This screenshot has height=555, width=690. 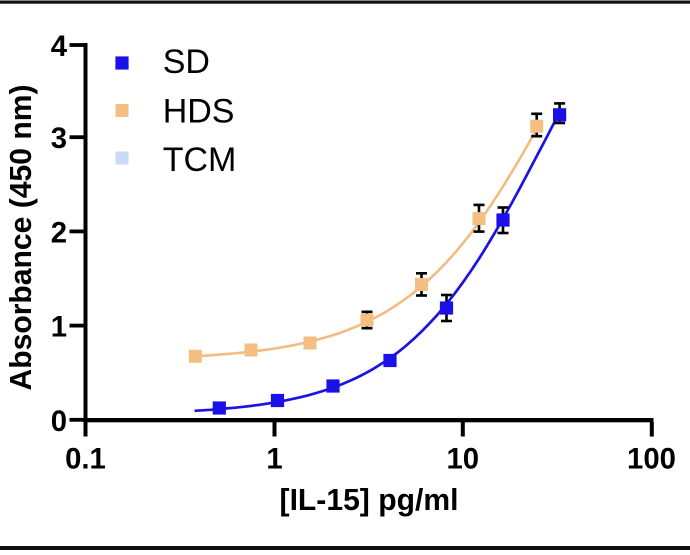 I want to click on svg-text: [IL-15] pg/ml, so click(x=369, y=500).